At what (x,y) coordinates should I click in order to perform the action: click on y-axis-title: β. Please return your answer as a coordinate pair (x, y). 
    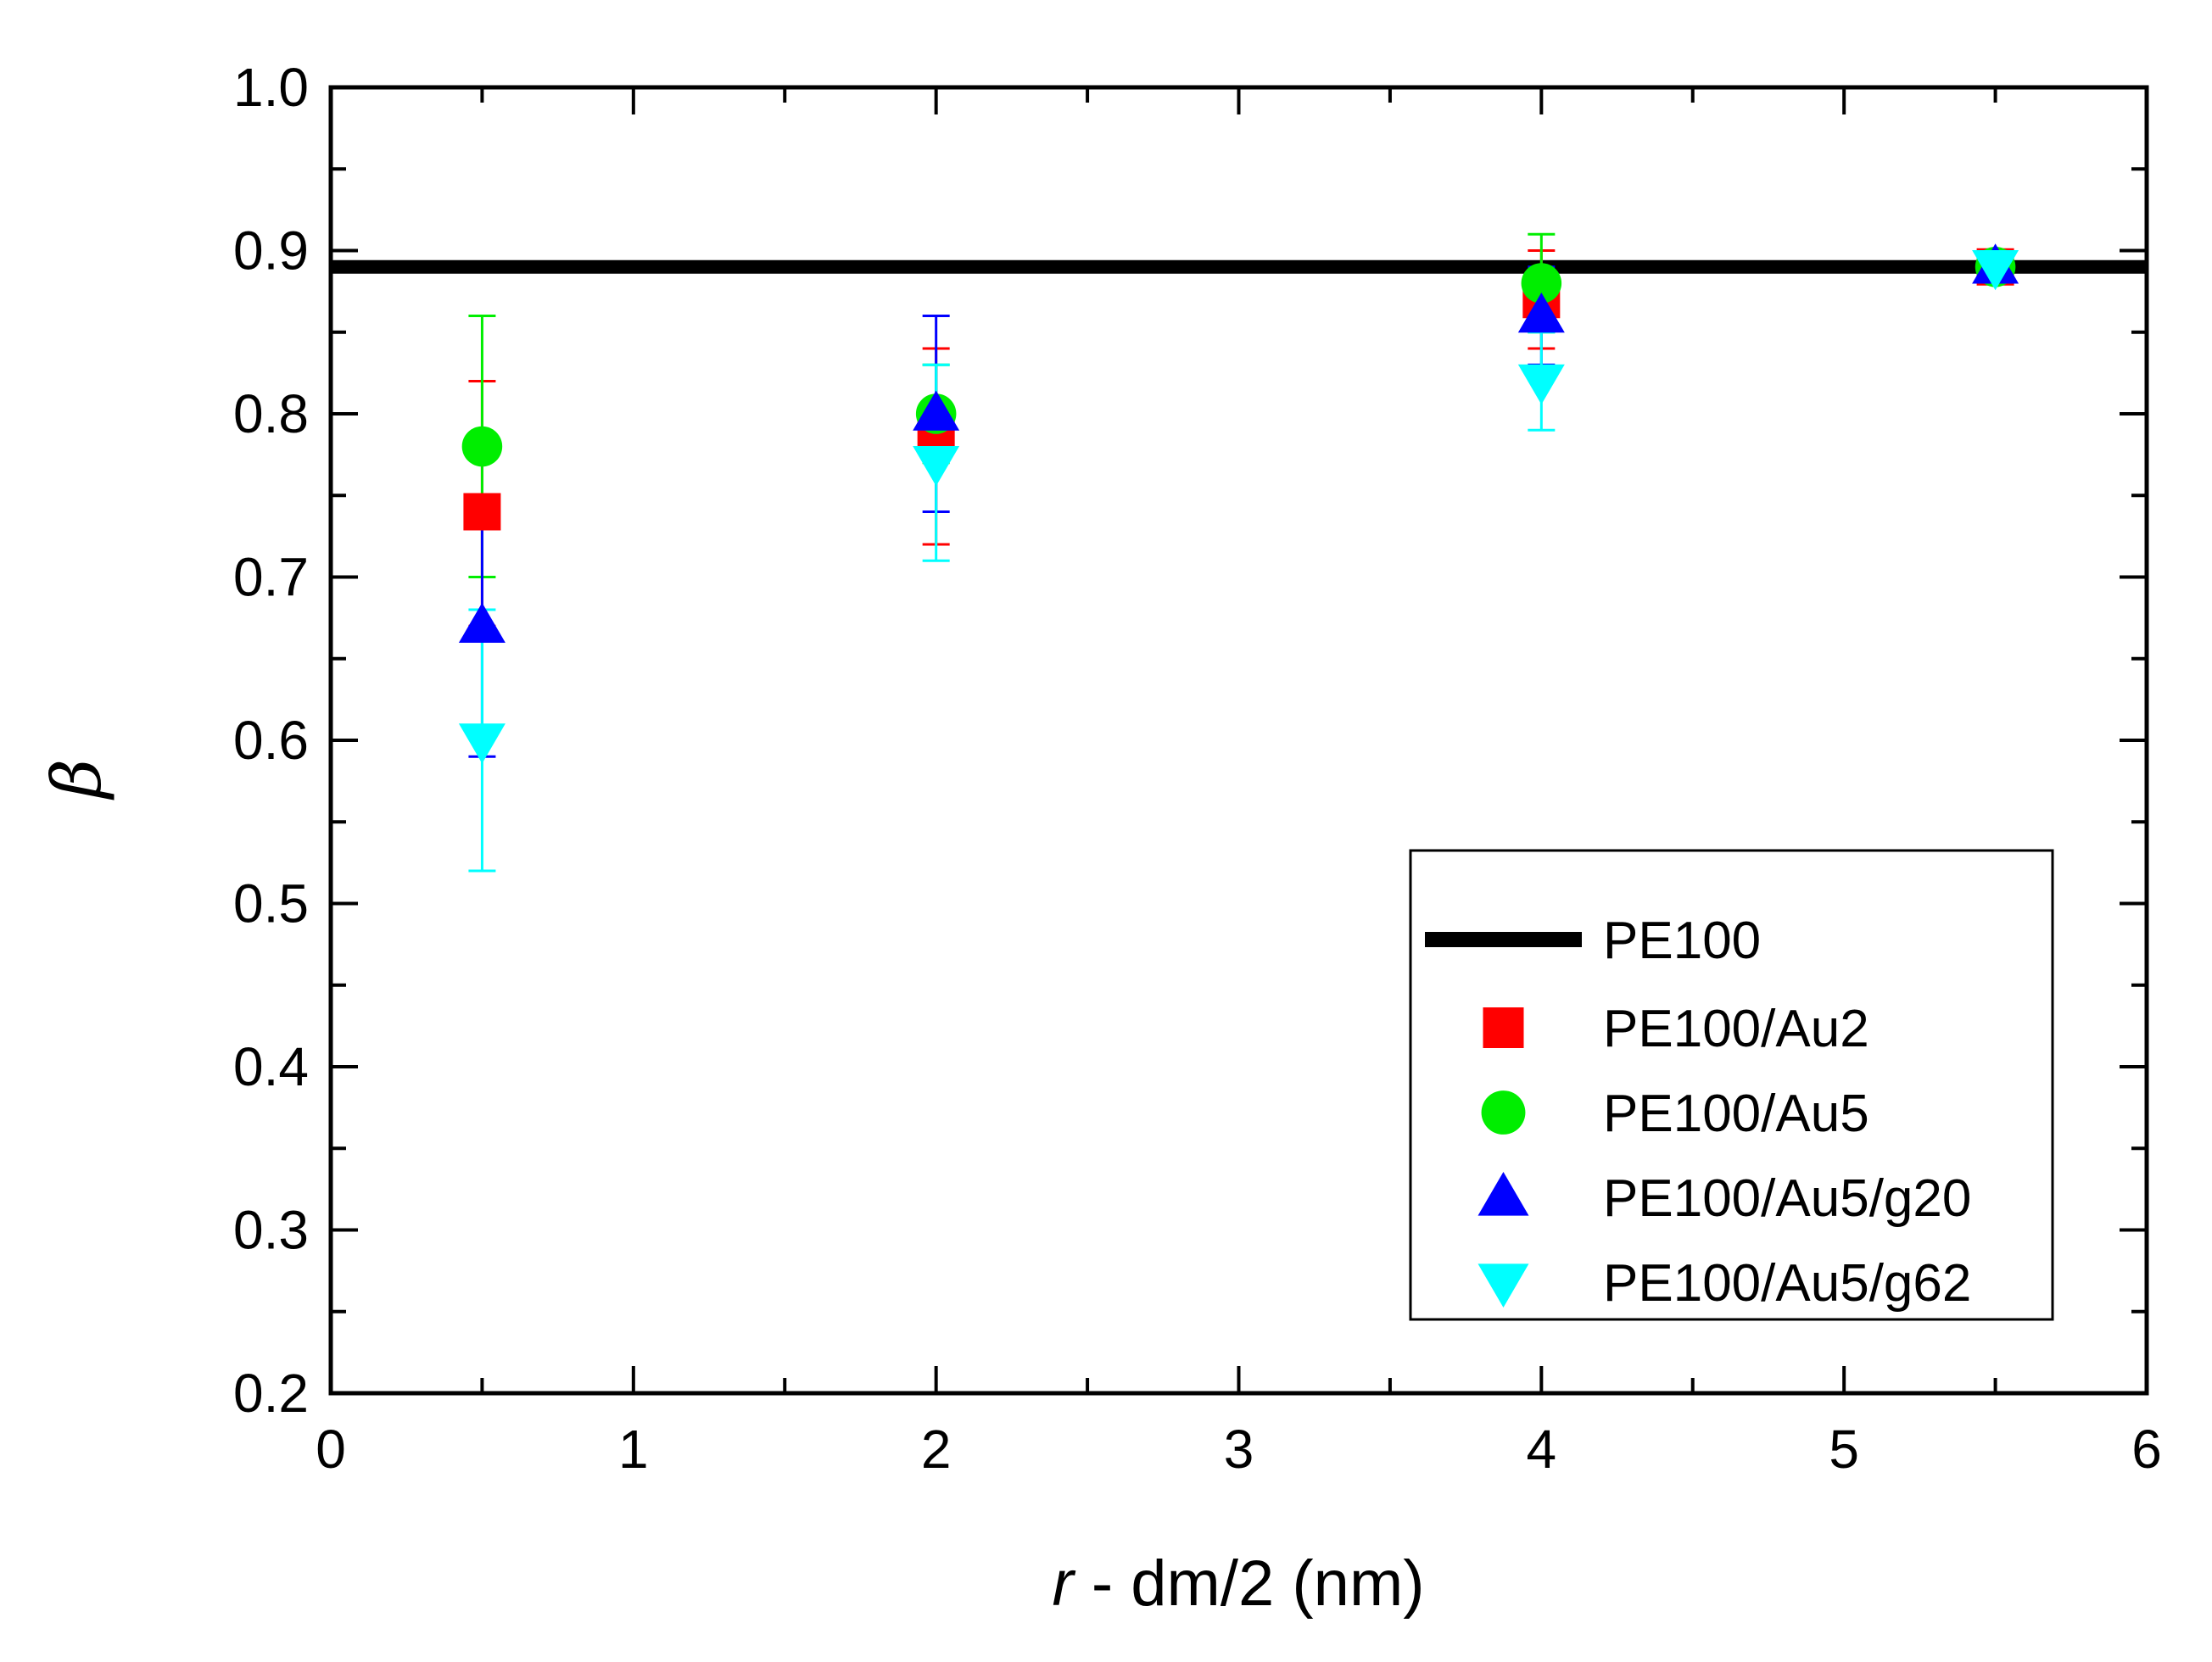
    Looking at the image, I should click on (77, 779).